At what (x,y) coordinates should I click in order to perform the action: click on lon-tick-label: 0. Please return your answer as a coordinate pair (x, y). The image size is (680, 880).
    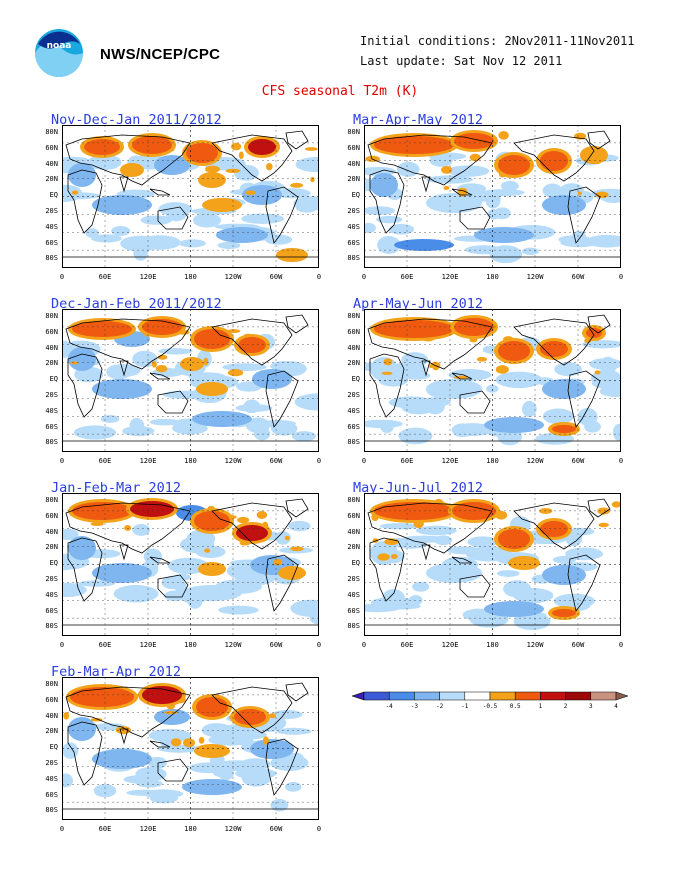
    Looking at the image, I should click on (621, 645).